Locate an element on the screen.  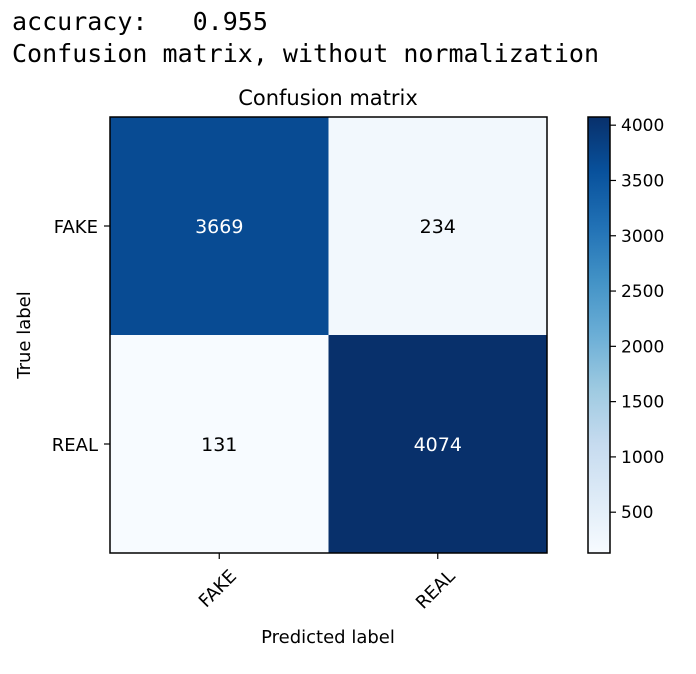
y-tick-label: REAL is located at coordinates (75, 445).